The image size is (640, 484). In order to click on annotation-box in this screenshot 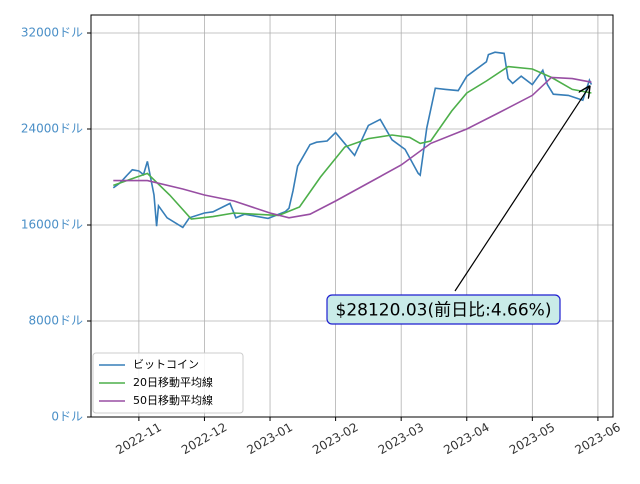, I will do `click(443, 309)`.